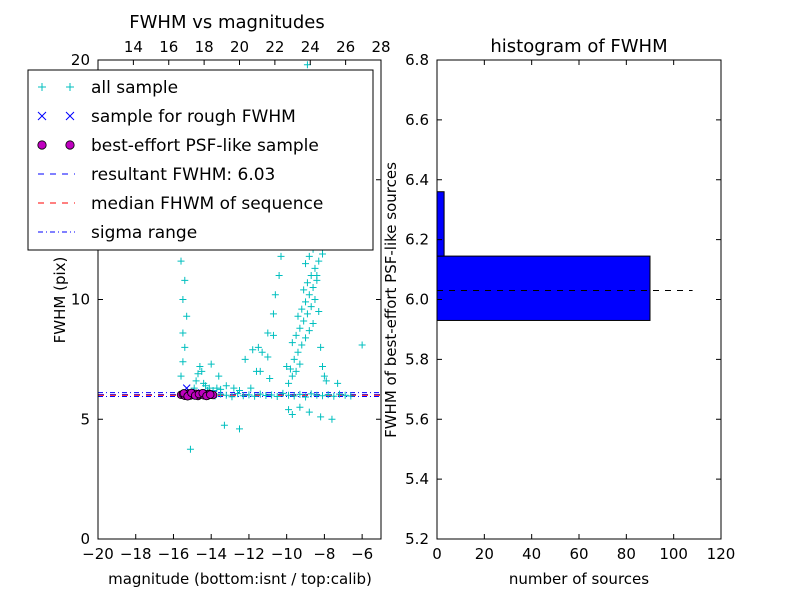 The image size is (800, 600). I want to click on histogram-ytick-label: 5.4, so click(417, 479).